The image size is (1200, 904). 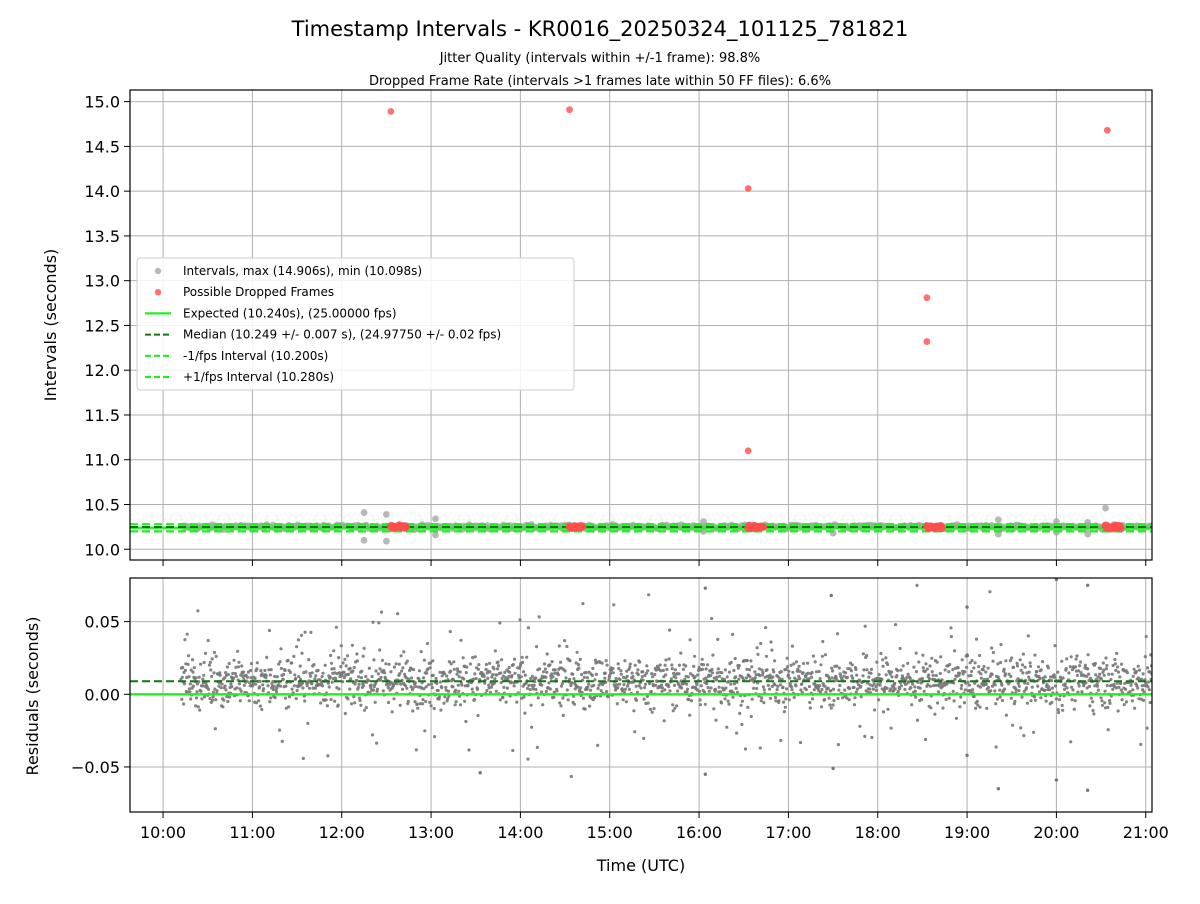 What do you see at coordinates (102, 504) in the screenshot?
I see `top-y-tick-label-1: 10.5` at bounding box center [102, 504].